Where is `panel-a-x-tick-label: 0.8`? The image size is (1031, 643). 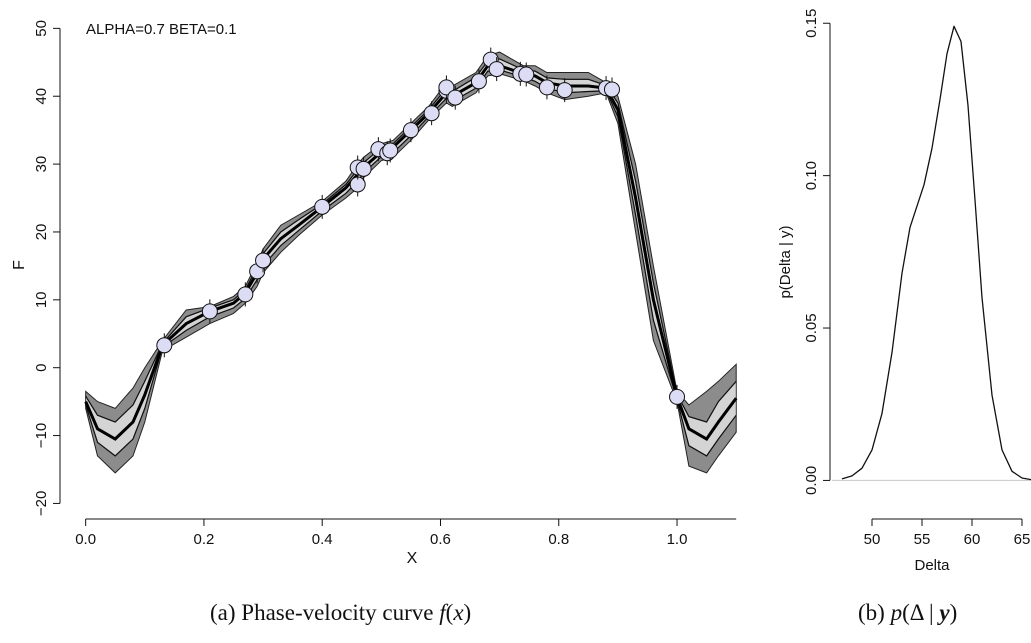
panel-a-x-tick-label: 0.8 is located at coordinates (558, 539).